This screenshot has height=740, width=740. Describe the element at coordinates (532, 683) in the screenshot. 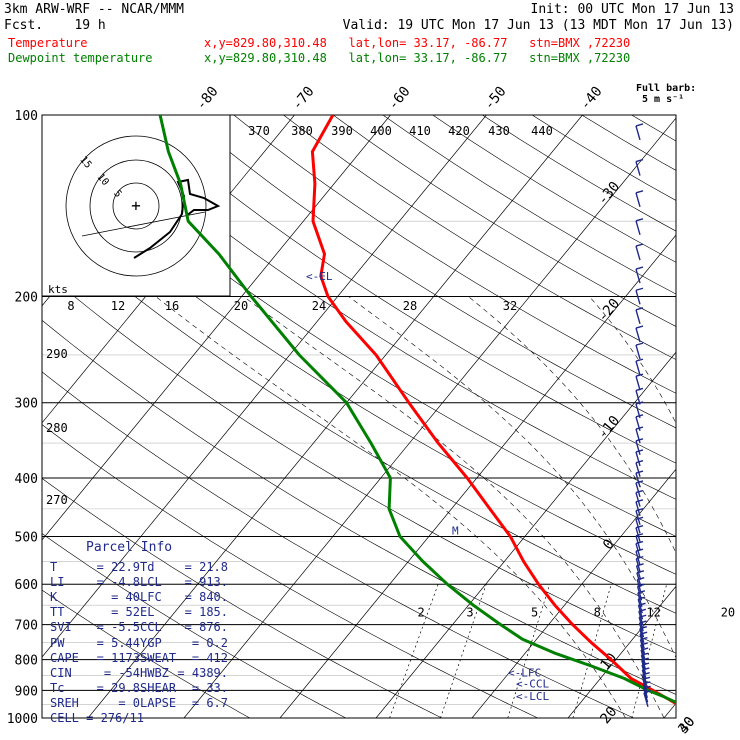

I see `annotation-ccl: <-CCL` at that location.